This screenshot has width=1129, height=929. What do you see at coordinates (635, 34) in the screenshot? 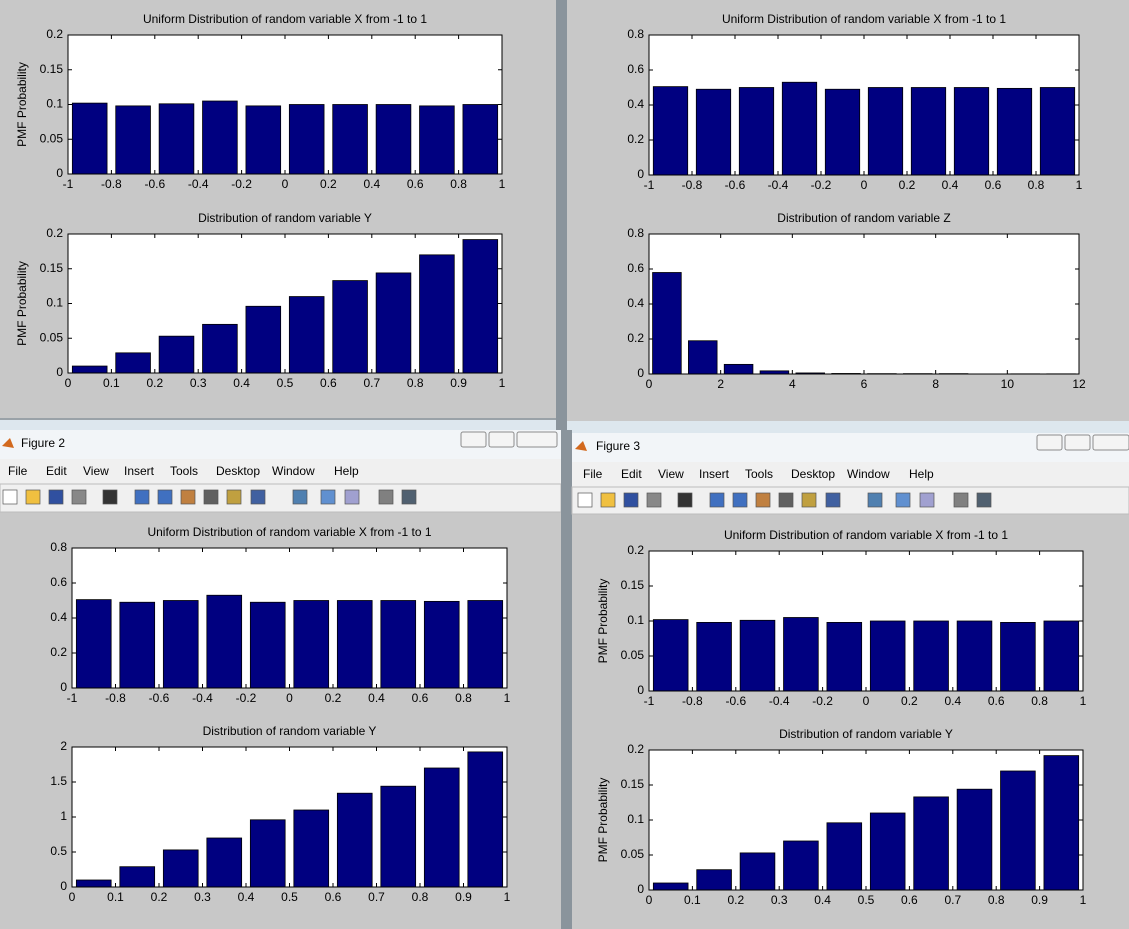
I see `y-tick-label: 0.8` at bounding box center [635, 34].